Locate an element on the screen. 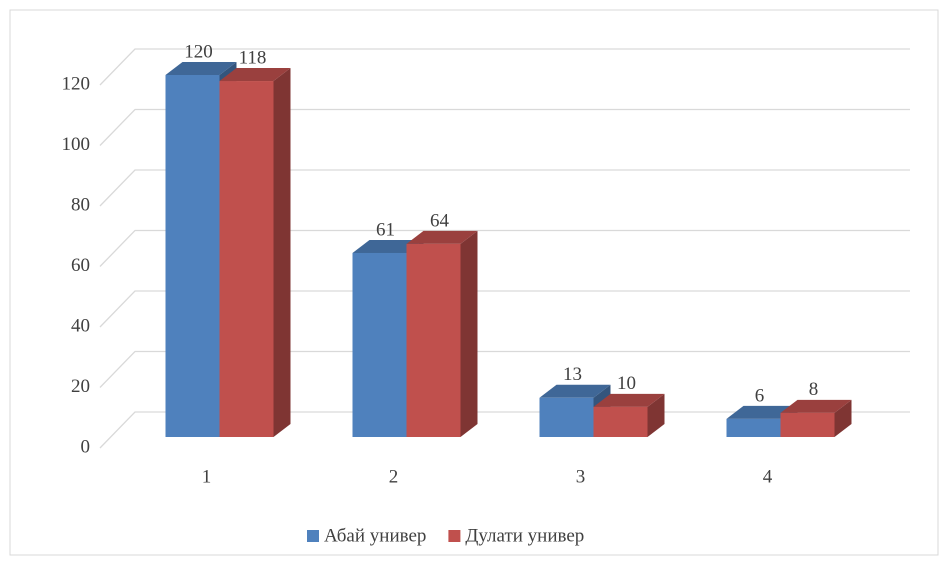 The height and width of the screenshot is (570, 948). y-tick-label: 40 is located at coordinates (80, 325).